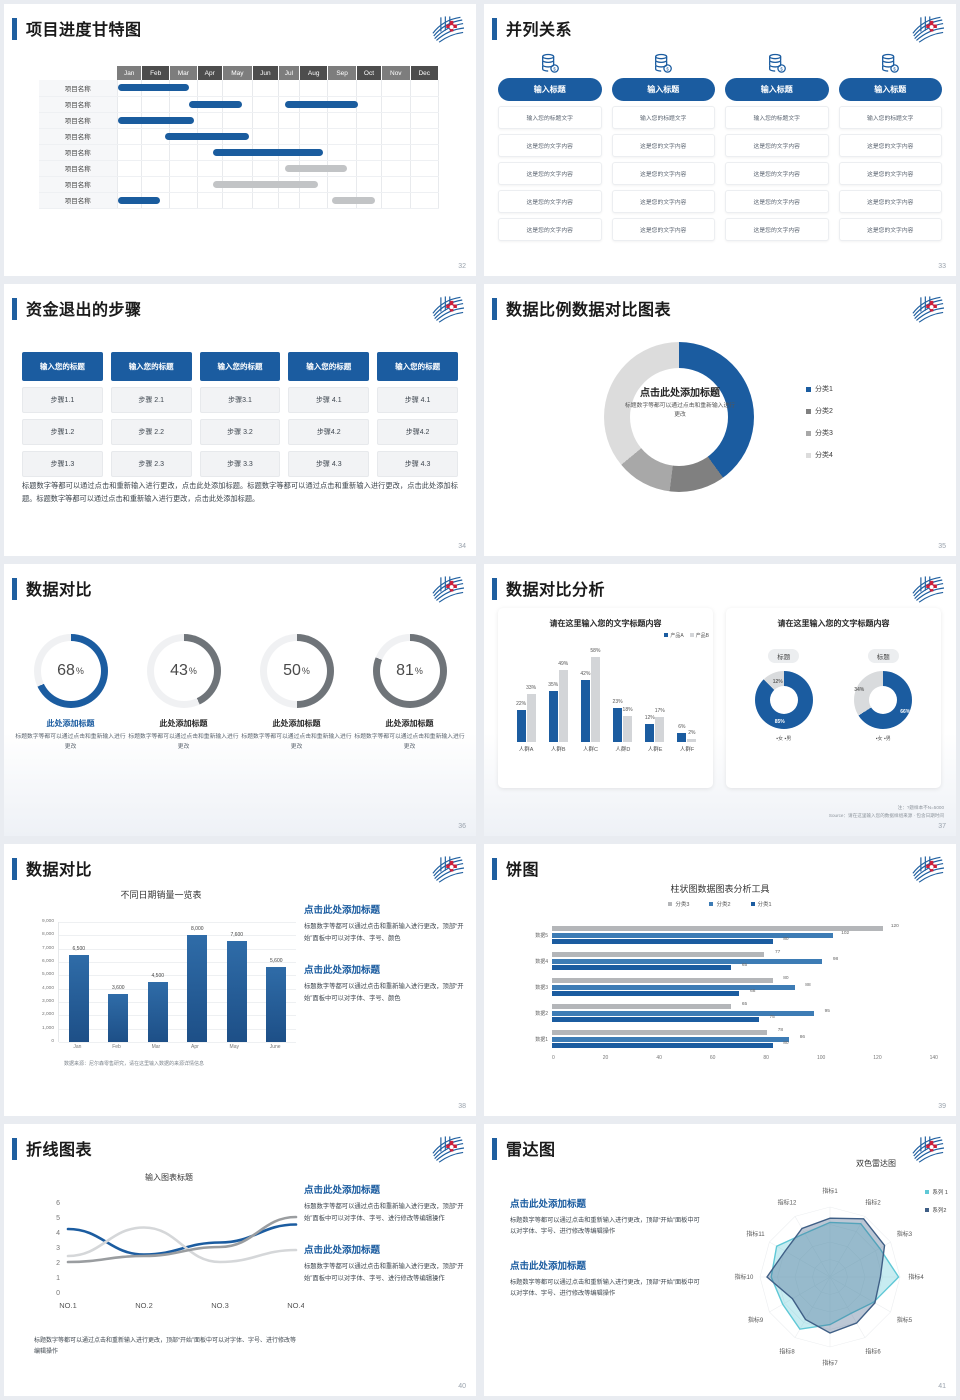  What do you see at coordinates (920, 808) in the screenshot?
I see `footnote-note: 注：?题样本不N=5000` at bounding box center [920, 808].